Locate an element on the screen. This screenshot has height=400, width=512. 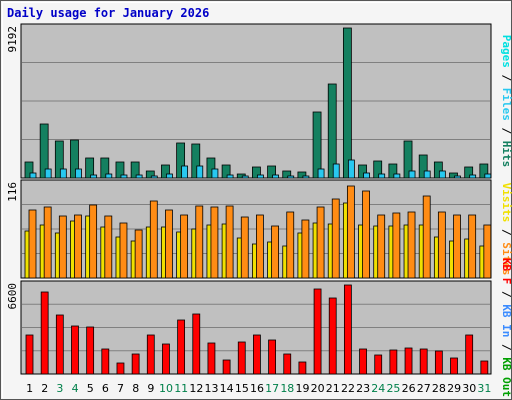
top-legend: Pages / Files / Hits is located at coordinates (506, 101).